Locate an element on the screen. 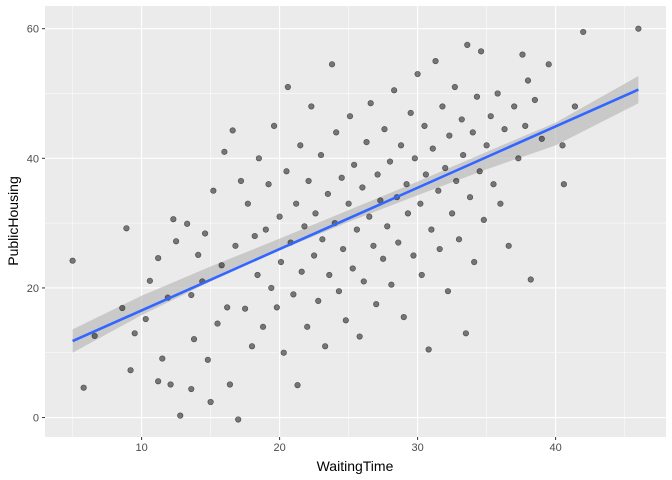  y-tick-label: 40 is located at coordinates (33, 159).